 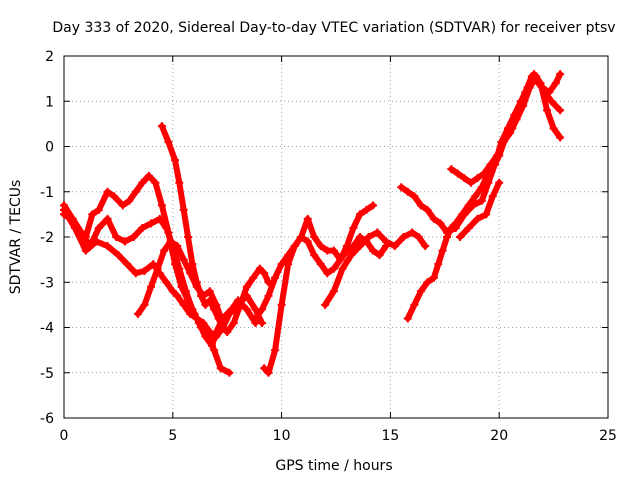 I want to click on x-tick-label: 25, so click(x=608, y=436).